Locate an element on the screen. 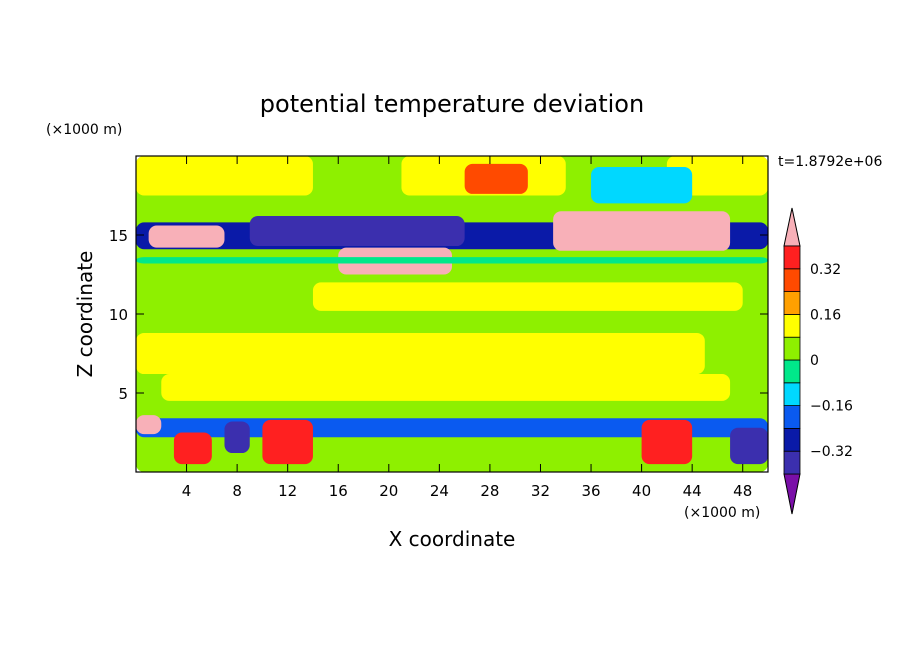  colorbar: 0.32 0.16 0 −0.16 −0.32 is located at coordinates (818, 361).